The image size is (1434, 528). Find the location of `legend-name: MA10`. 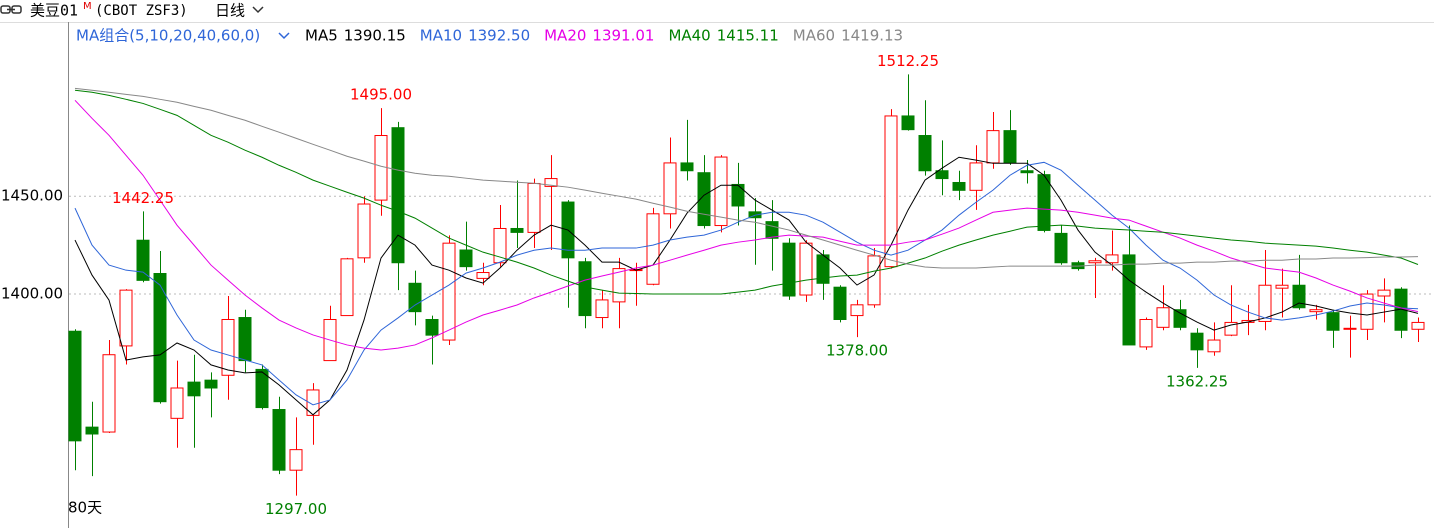

legend-name: MA10 is located at coordinates (441, 36).